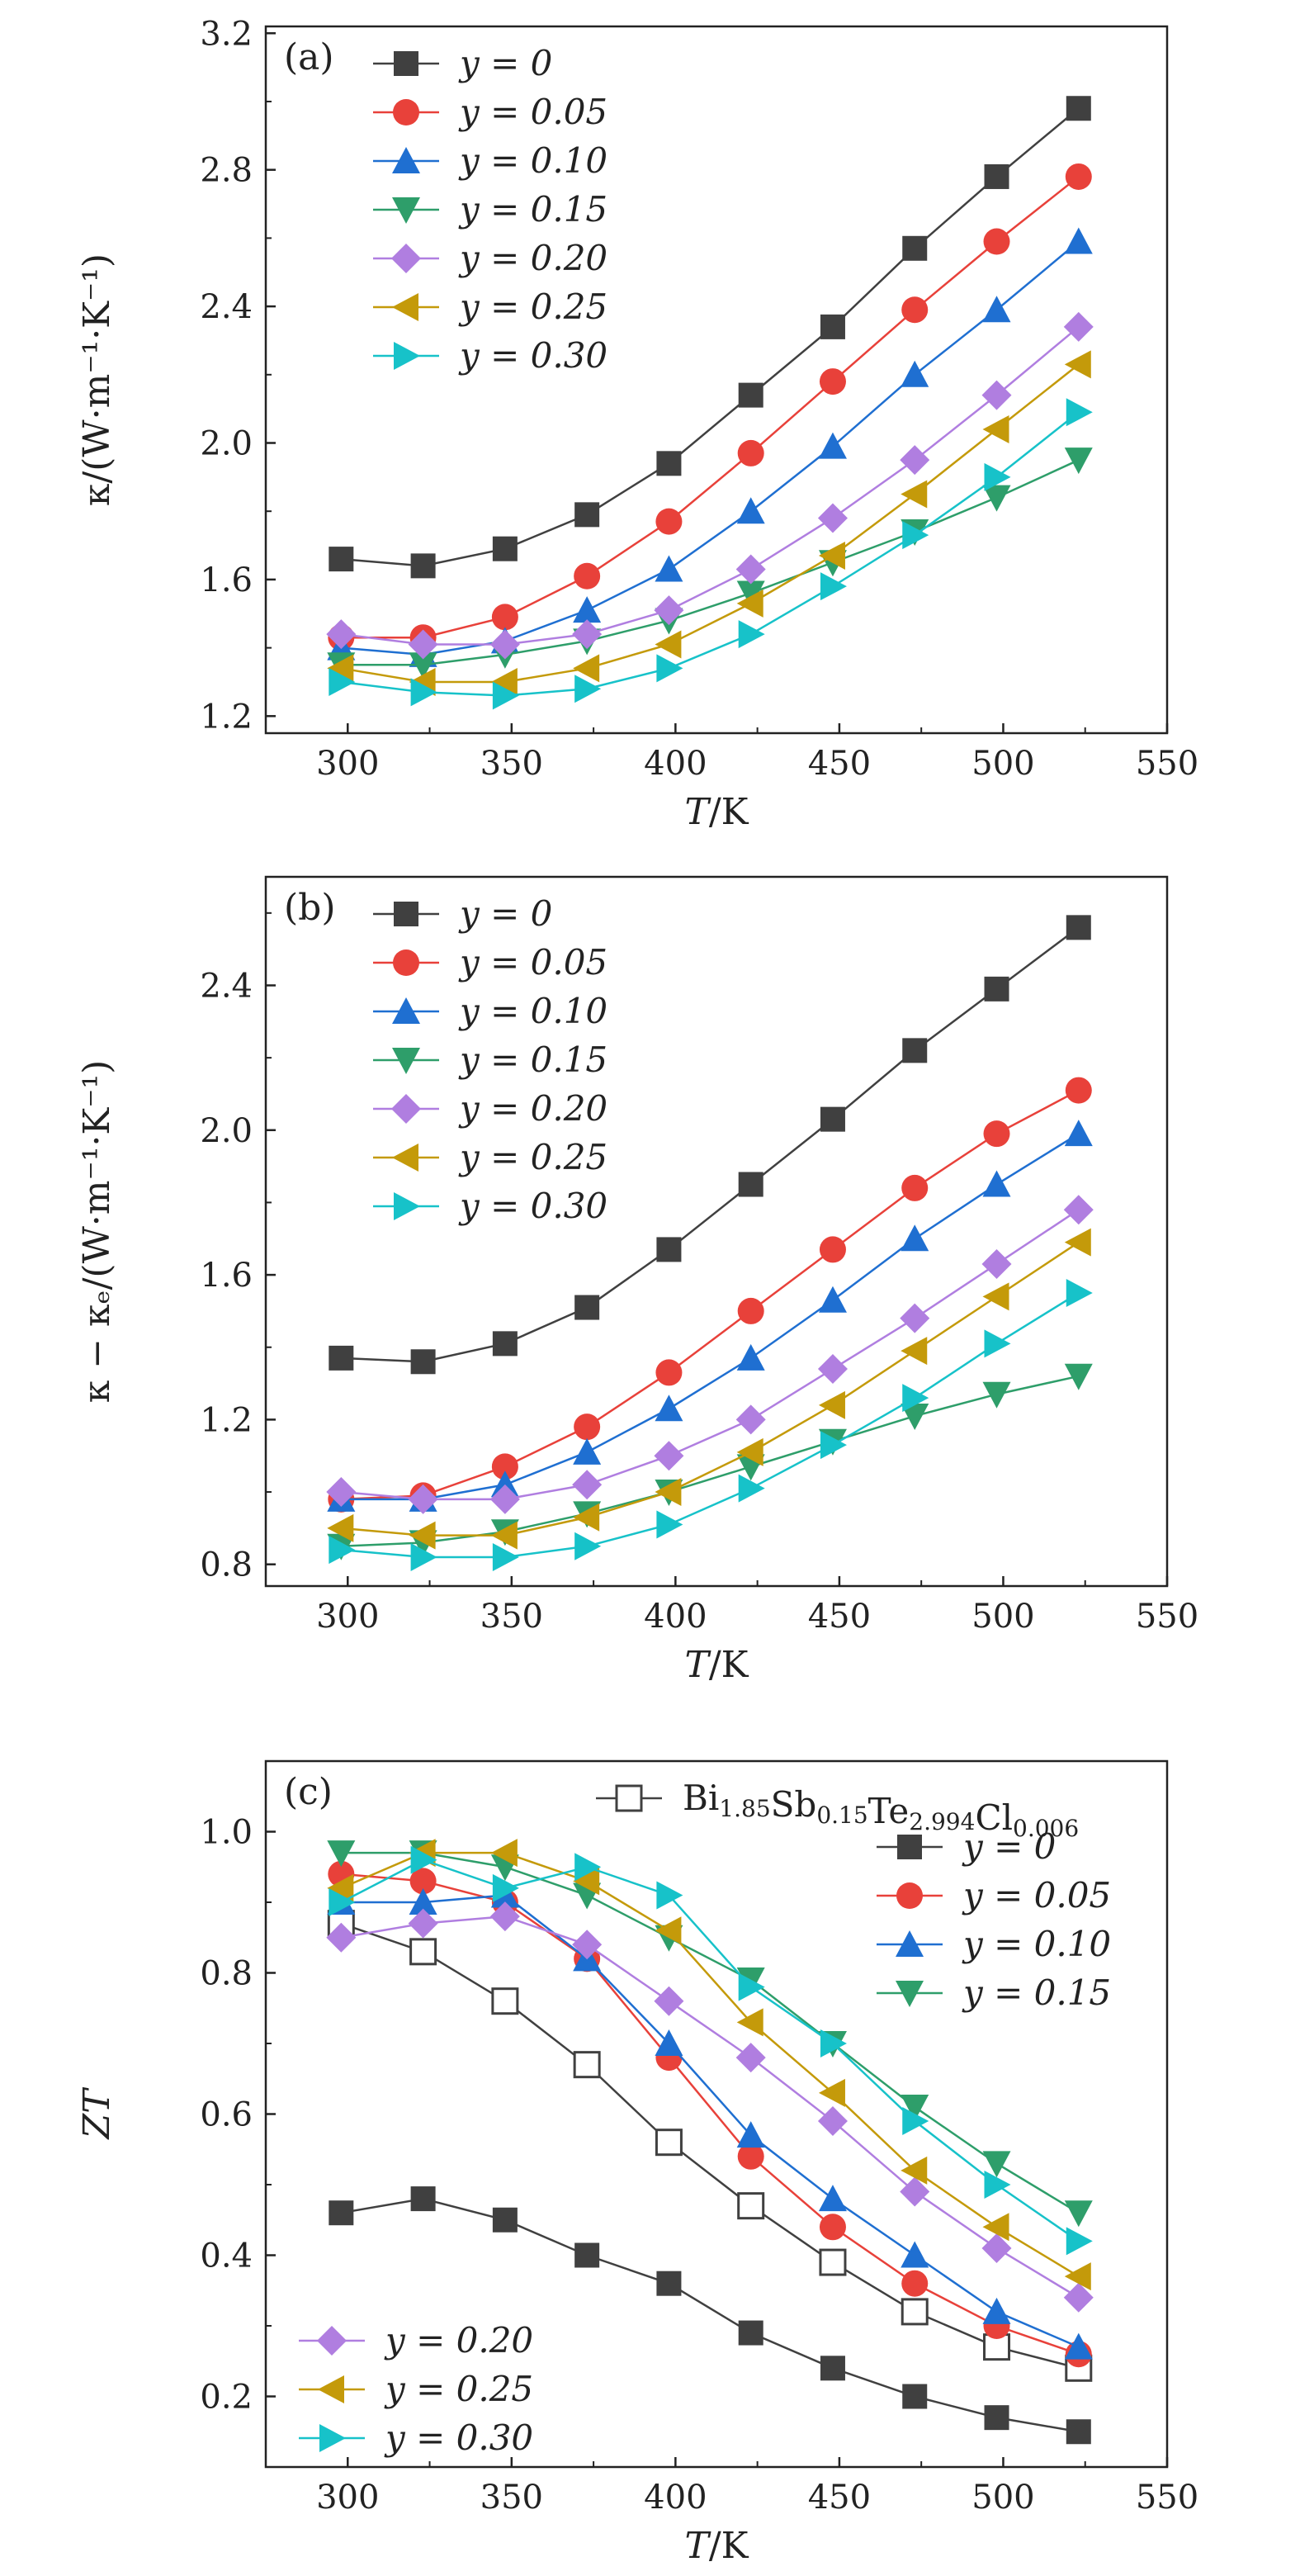 The width and height of the screenshot is (1300, 2576). I want to click on panel-label: (b), so click(310, 908).